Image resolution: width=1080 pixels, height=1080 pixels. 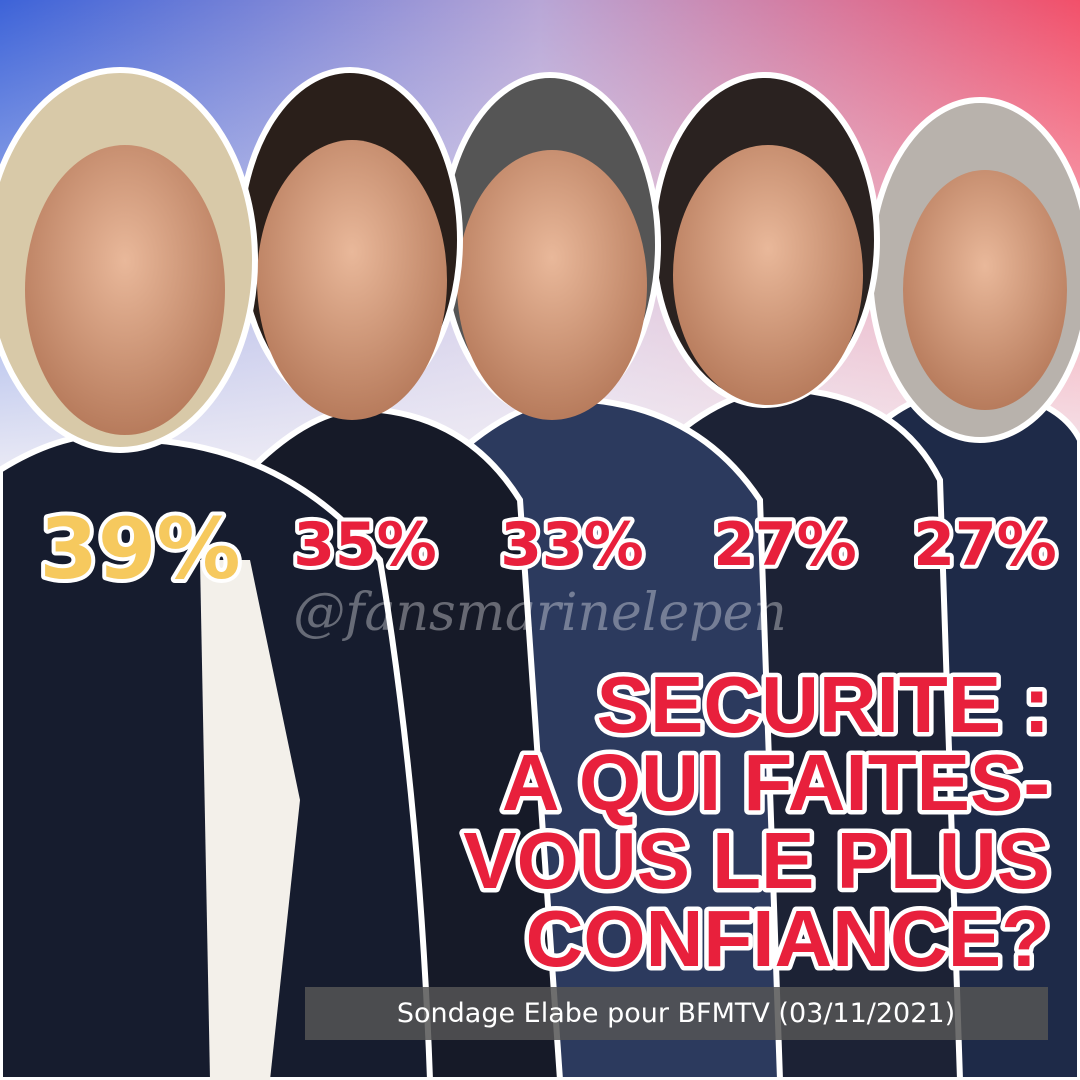 What do you see at coordinates (539, 613) in the screenshot?
I see `watermark: @fansmarinelepen` at bounding box center [539, 613].